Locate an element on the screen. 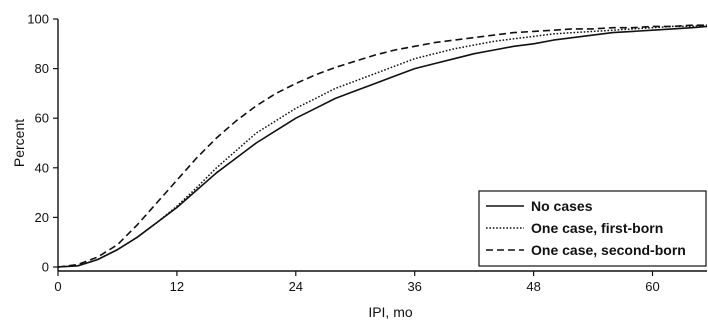 The width and height of the screenshot is (708, 320). x-axis-title: IPI, mo is located at coordinates (390, 312).